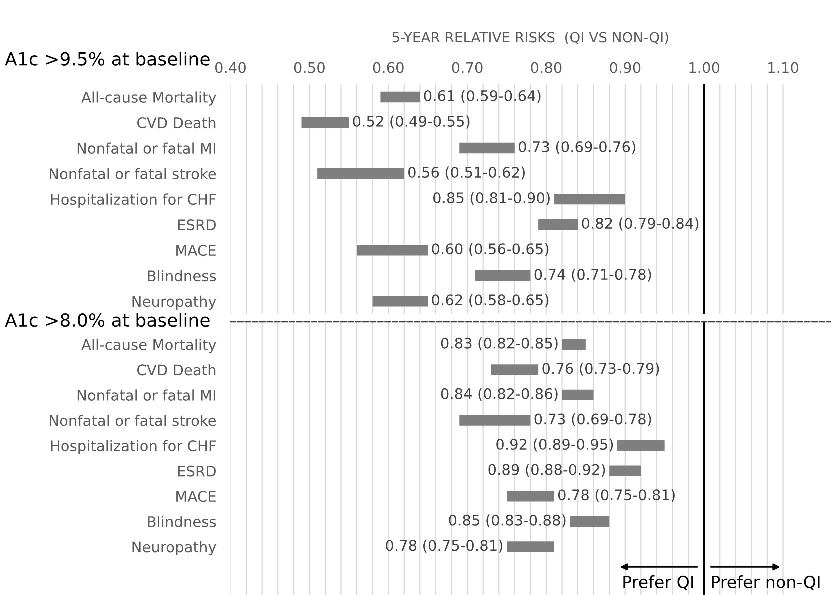 The image size is (839, 595). Describe the element at coordinates (783, 68) in the screenshot. I see `x-tick-label: 1.10` at that location.